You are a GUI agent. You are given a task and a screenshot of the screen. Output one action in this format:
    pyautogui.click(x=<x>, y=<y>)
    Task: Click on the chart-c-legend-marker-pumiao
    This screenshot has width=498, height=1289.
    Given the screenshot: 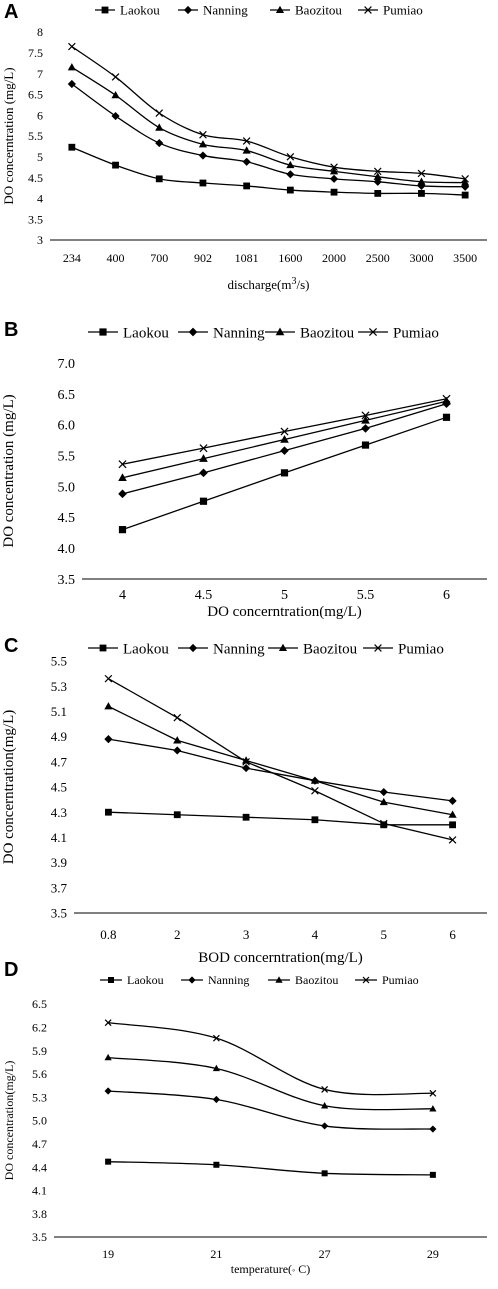 What is the action you would take?
    pyautogui.click(x=378, y=648)
    